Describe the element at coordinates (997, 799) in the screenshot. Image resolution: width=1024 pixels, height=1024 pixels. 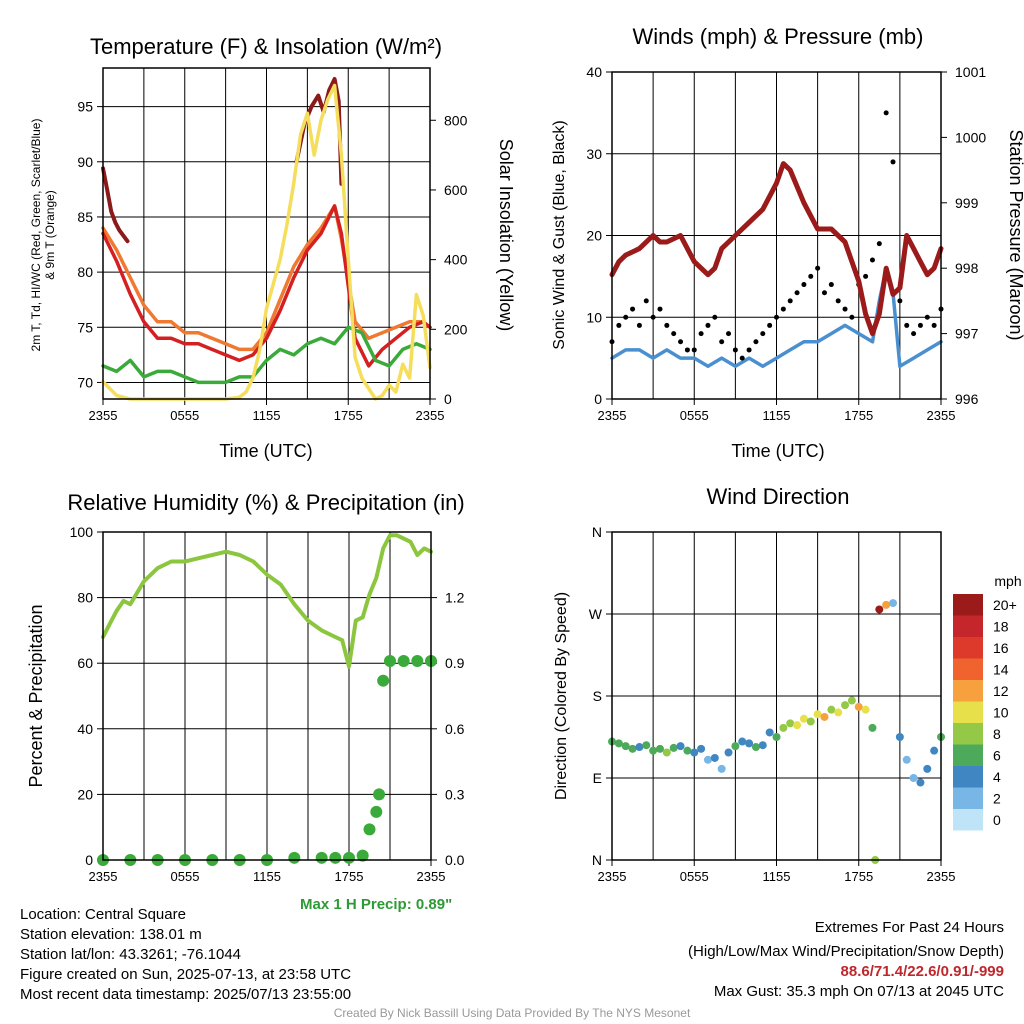
I see `legend-label: 2` at that location.